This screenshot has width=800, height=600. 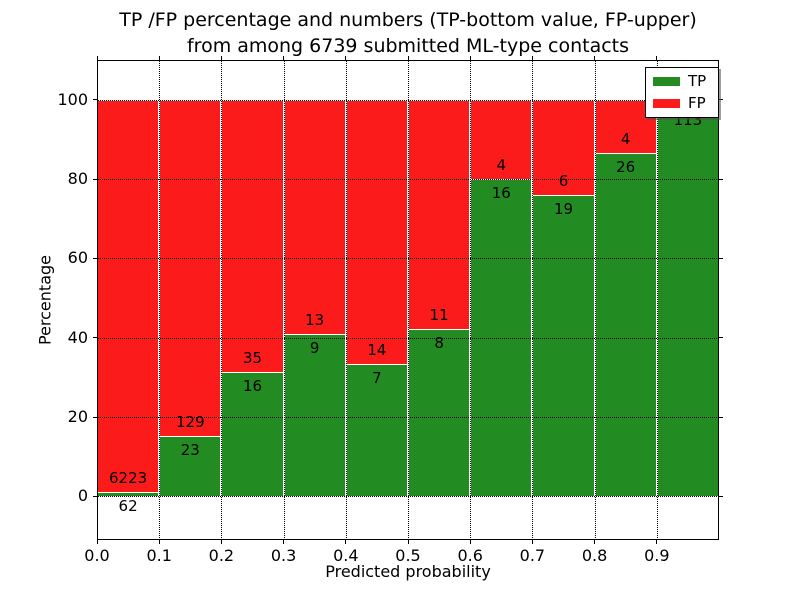 What do you see at coordinates (221, 555) in the screenshot?
I see `x-tick-label: 0.2` at bounding box center [221, 555].